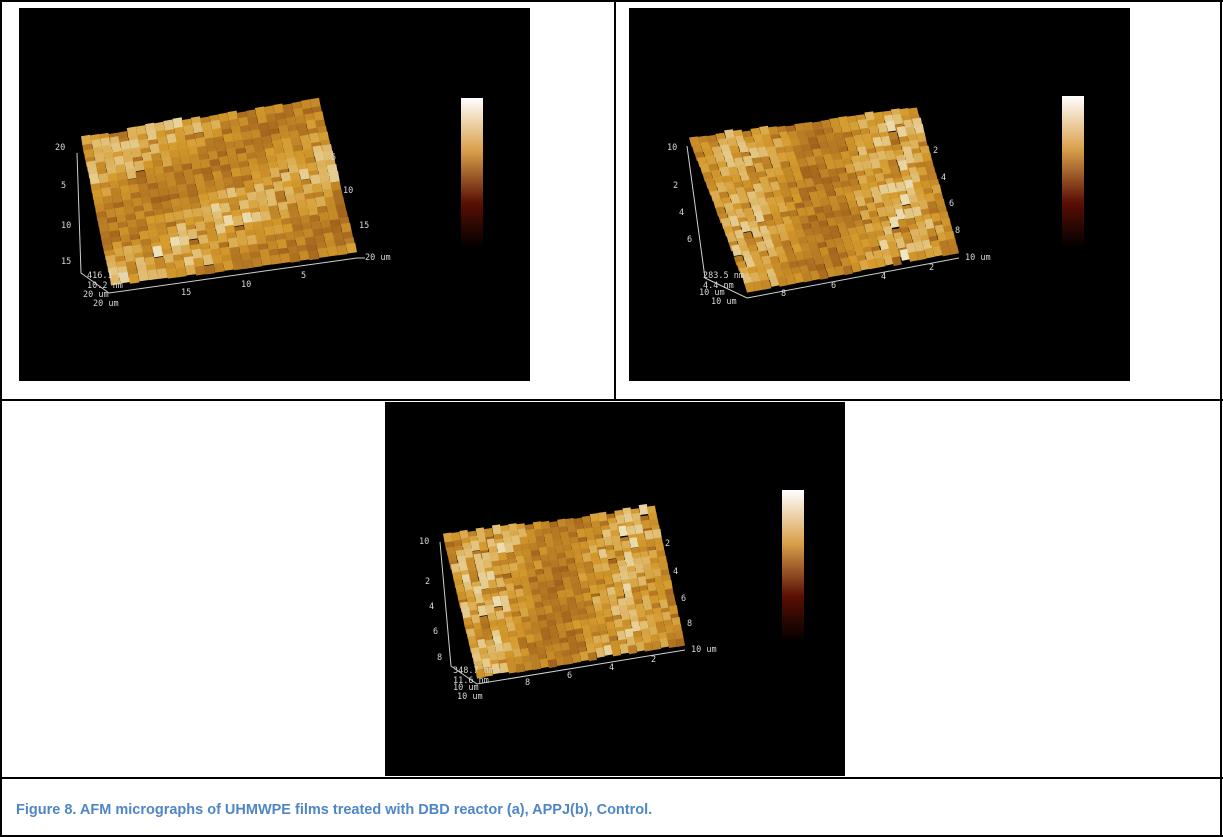  What do you see at coordinates (667, 544) in the screenshot?
I see `tick-right-0: 2` at bounding box center [667, 544].